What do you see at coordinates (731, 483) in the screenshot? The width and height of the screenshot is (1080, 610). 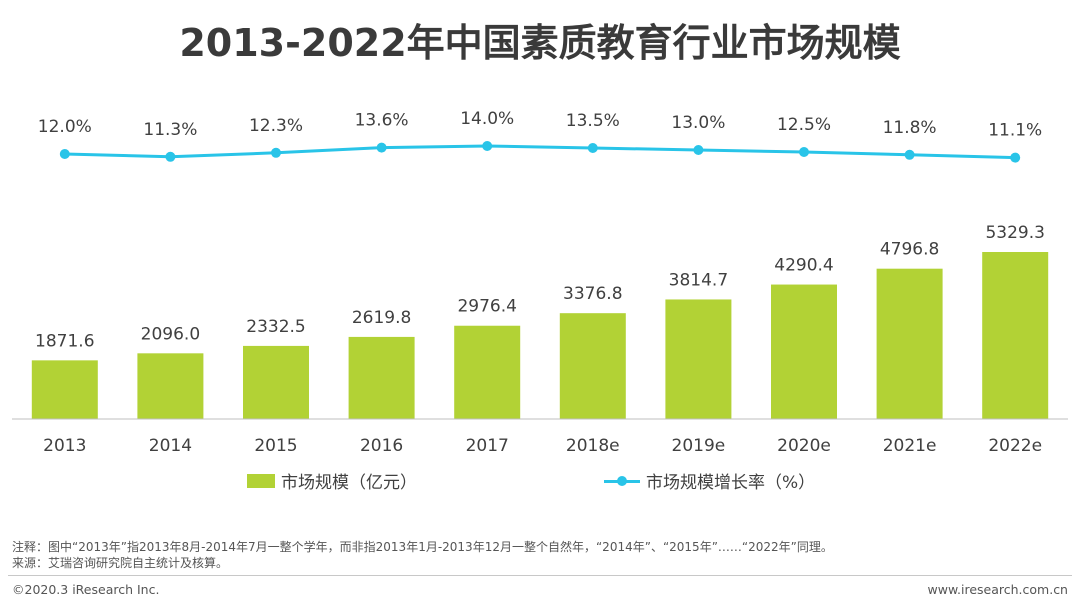 I see `legend-line-label: 市场规模增长率（%）` at bounding box center [731, 483].